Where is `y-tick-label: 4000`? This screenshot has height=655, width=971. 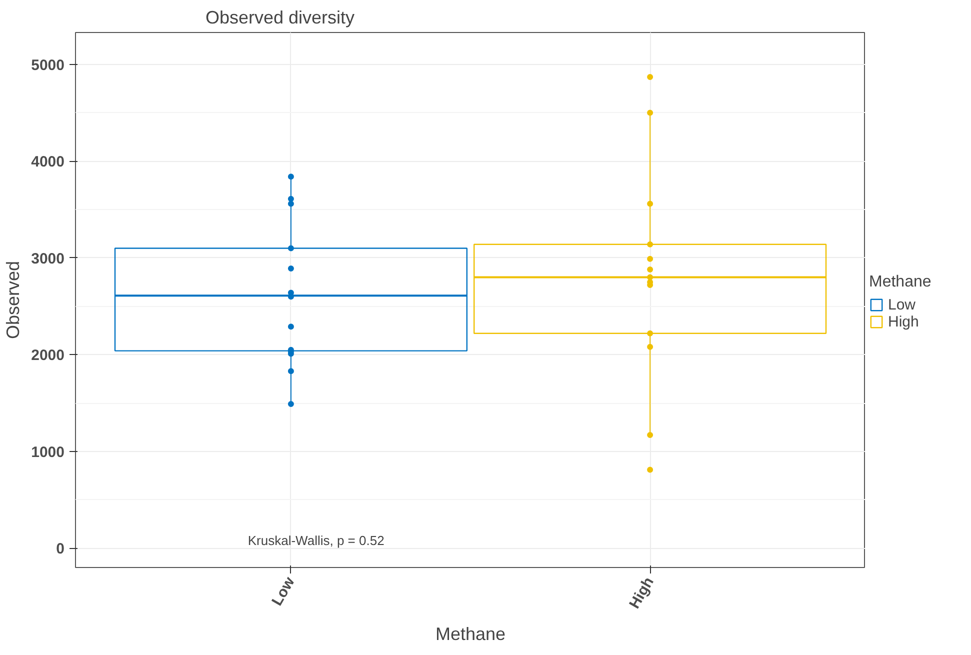
y-tick-label: 4000 is located at coordinates (48, 162).